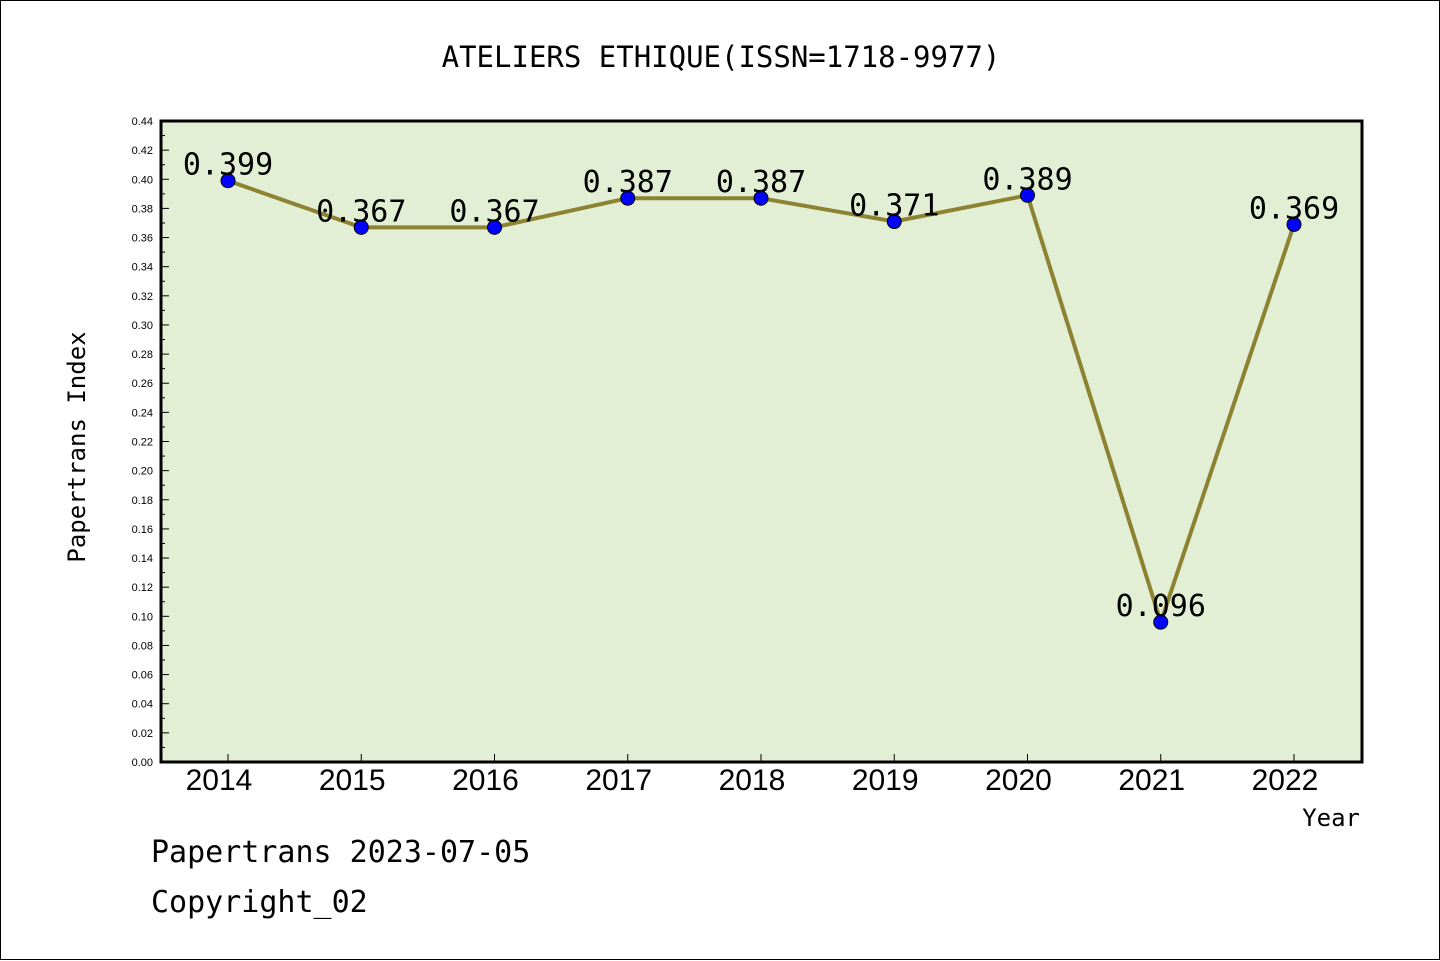 The width and height of the screenshot is (1440, 961). I want to click on y-tick-label: 0.28, so click(142, 355).